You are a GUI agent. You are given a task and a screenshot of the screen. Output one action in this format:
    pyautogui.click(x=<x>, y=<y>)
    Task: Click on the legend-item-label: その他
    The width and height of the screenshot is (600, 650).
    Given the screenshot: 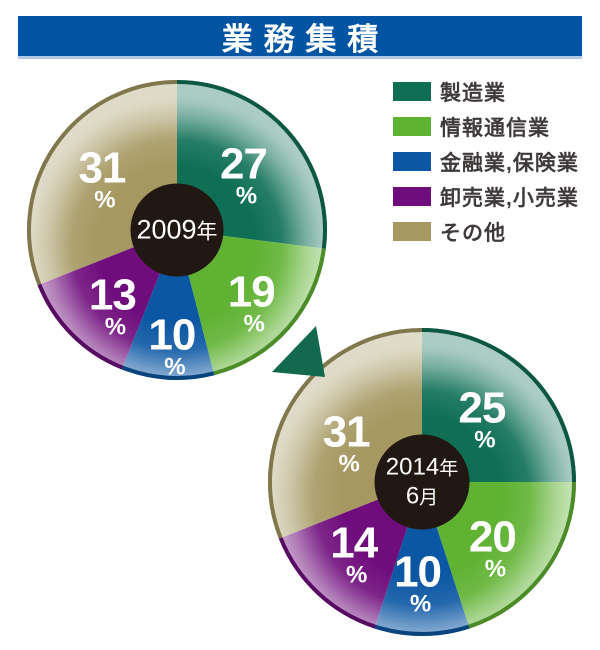 What is the action you would take?
    pyautogui.click(x=473, y=233)
    